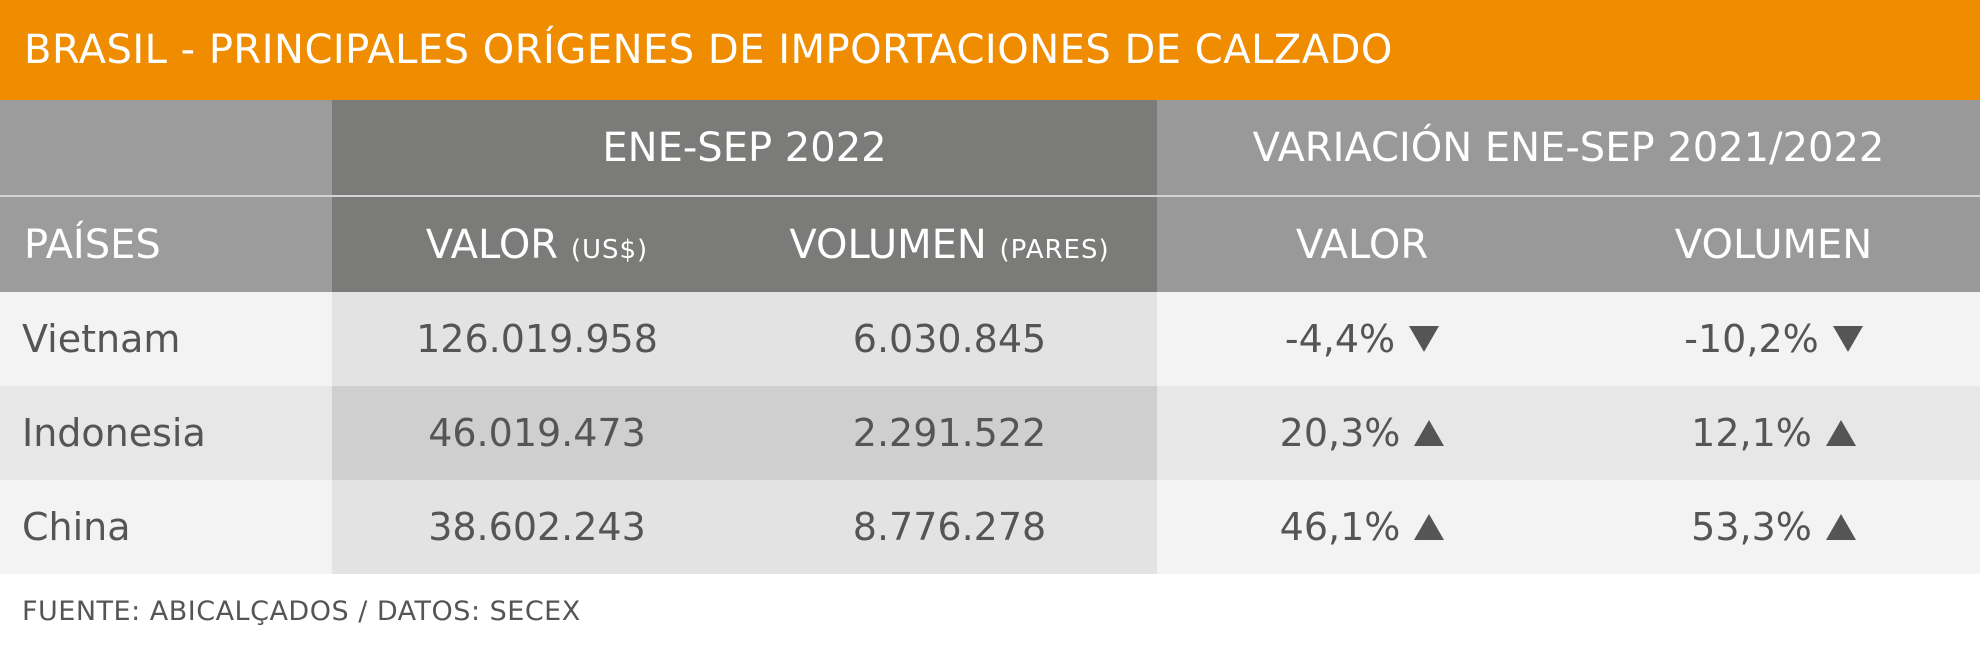  I want to click on volume-cell: 6.030.845, so click(950, 339).